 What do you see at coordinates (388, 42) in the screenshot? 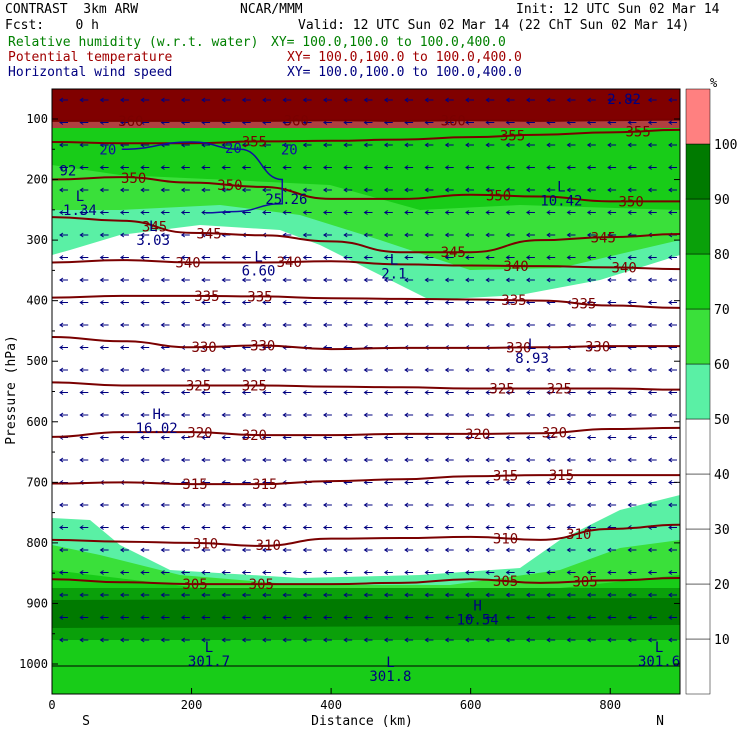
I see `legend-rh-xy: XY= 100.0,100.0 to 100.0,400.0` at bounding box center [388, 42].